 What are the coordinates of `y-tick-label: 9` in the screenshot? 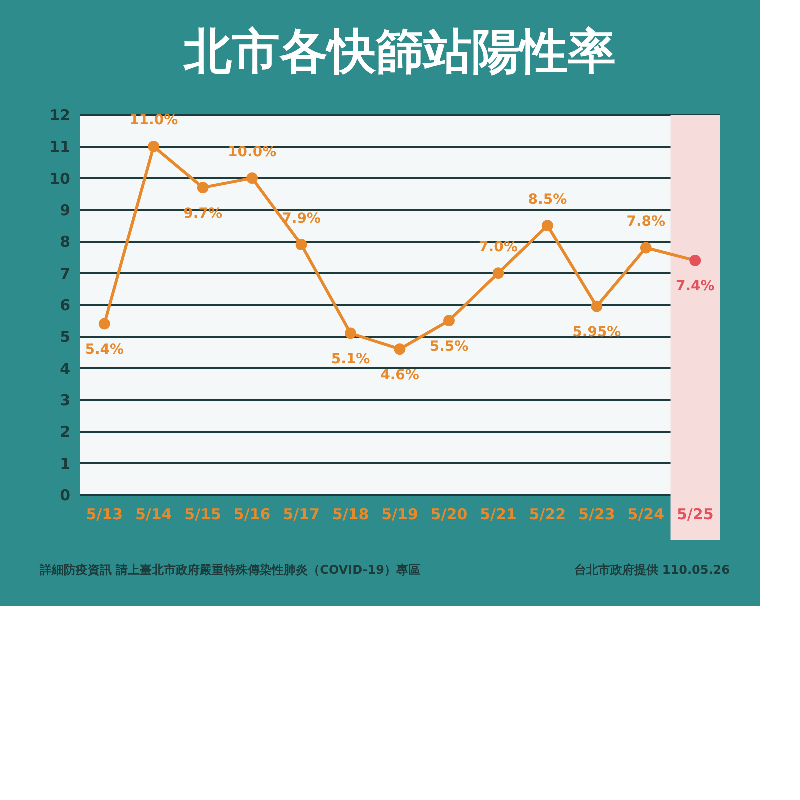 It's located at (65, 211).